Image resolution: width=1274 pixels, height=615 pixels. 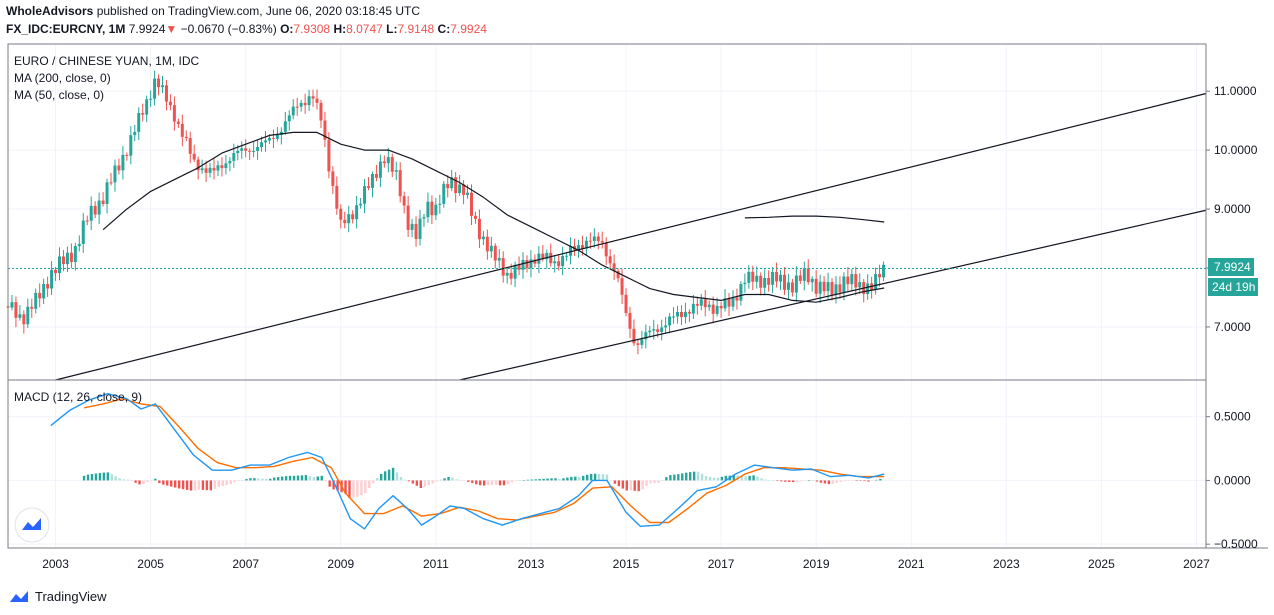 What do you see at coordinates (392, 29) in the screenshot?
I see `low-label: L:` at bounding box center [392, 29].